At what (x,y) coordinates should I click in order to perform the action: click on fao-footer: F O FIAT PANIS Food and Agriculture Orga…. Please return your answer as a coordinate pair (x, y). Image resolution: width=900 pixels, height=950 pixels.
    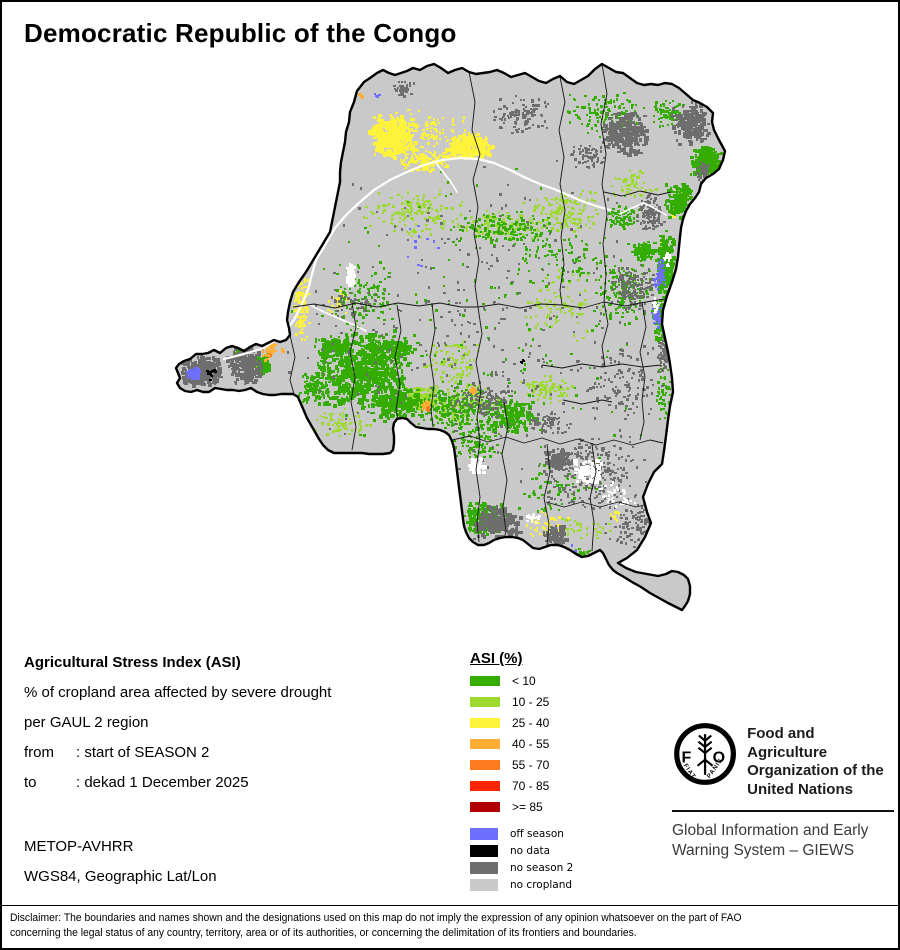
    Looking at the image, I should click on (783, 790).